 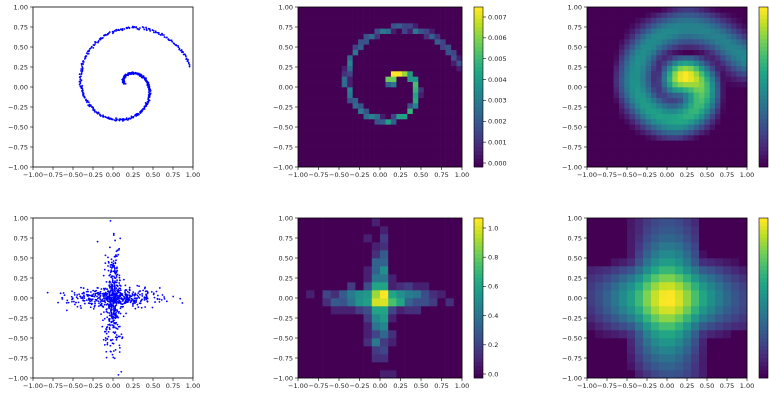 What do you see at coordinates (667, 87) in the screenshot?
I see `spiral-density-plot` at bounding box center [667, 87].